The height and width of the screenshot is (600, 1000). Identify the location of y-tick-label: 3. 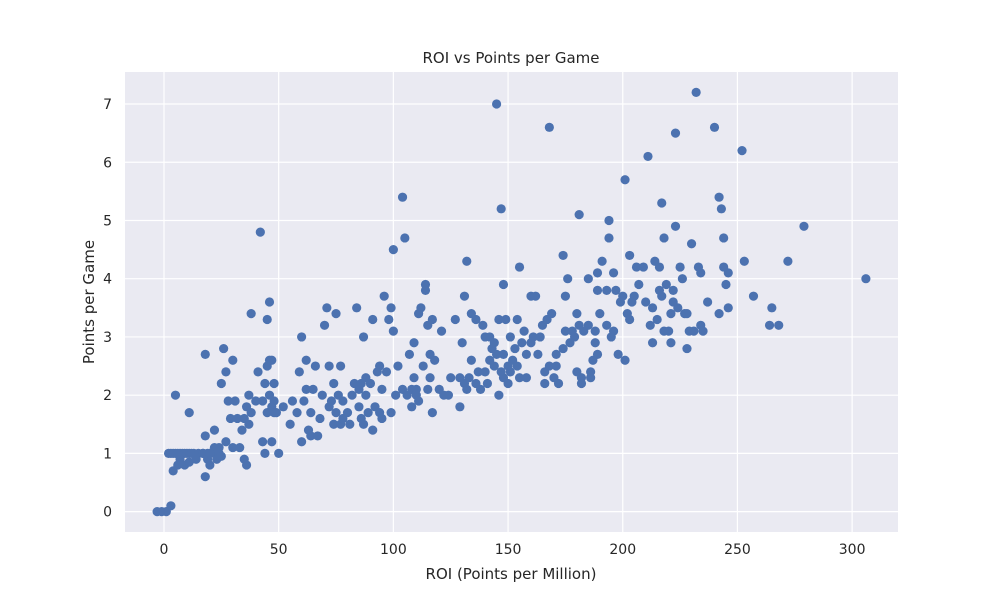
(107, 338).